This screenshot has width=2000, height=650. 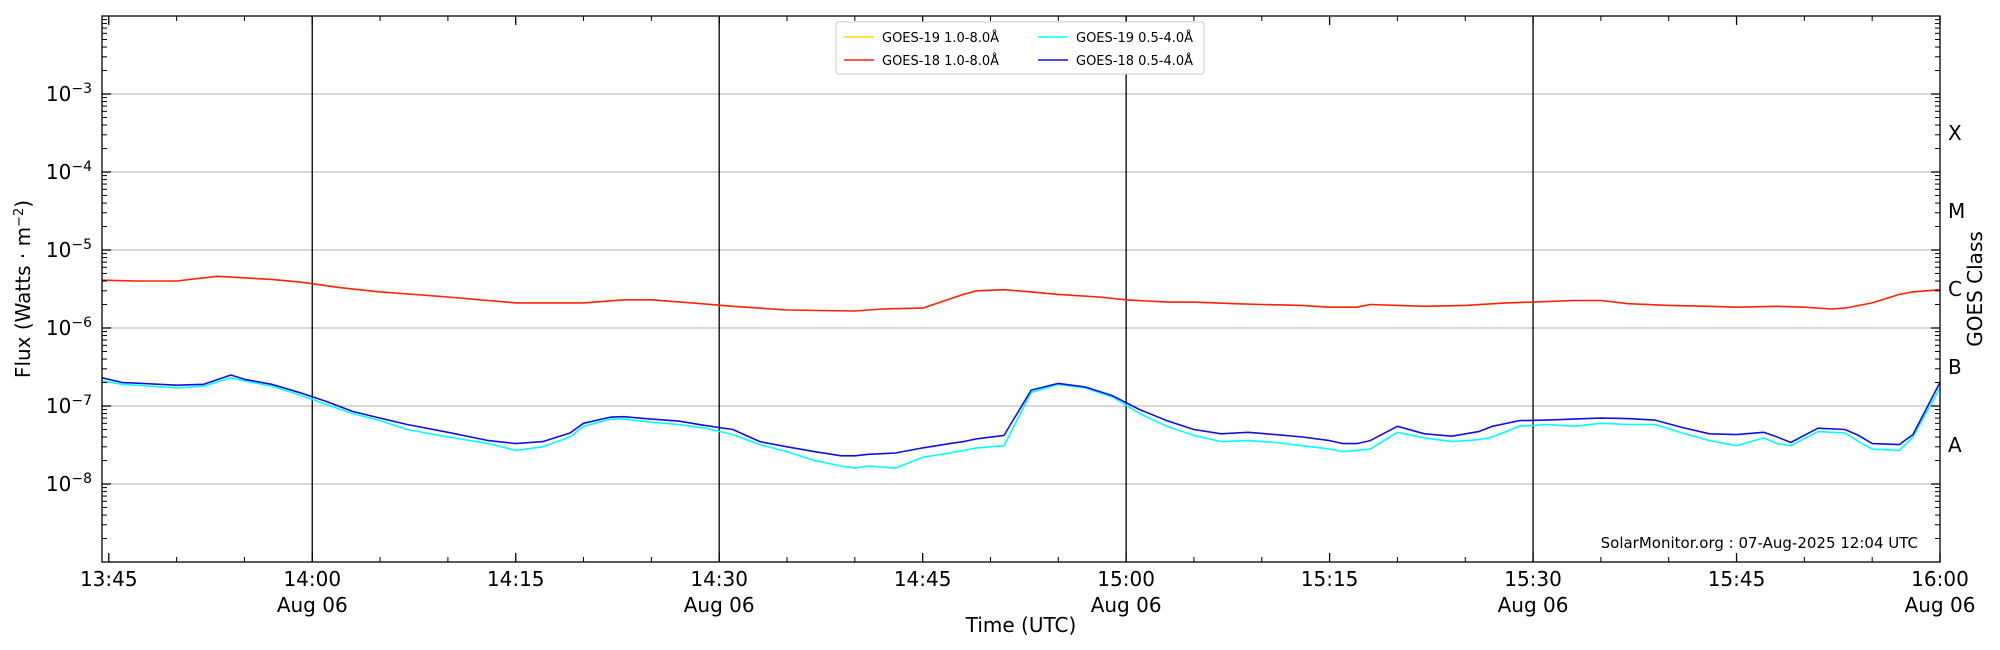 I want to click on y-axis-title-exponent: −2, so click(x=19, y=217).